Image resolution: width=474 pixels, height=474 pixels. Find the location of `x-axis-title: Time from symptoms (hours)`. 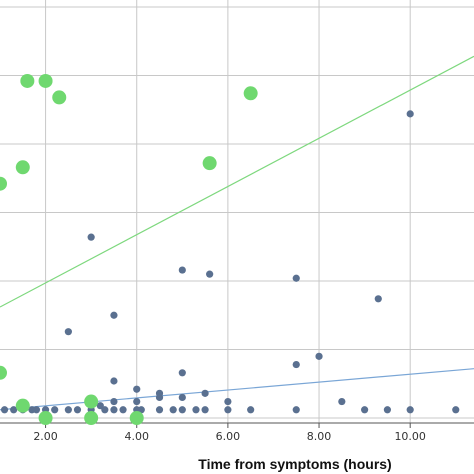

x-axis-title: Time from symptoms (hours) is located at coordinates (294, 464).